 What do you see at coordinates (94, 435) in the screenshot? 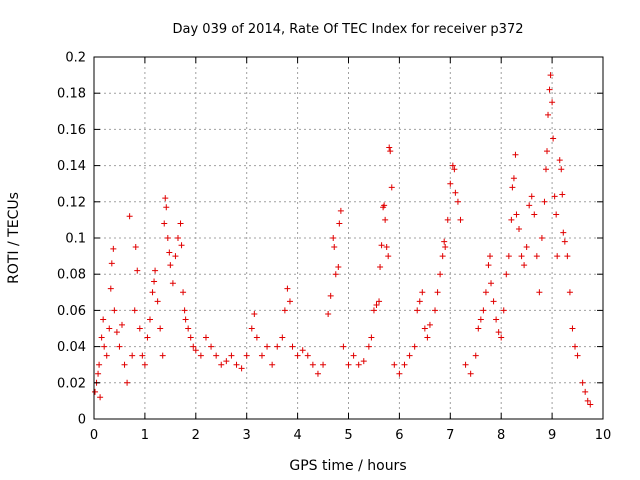
I see `x-tick-label: 0` at bounding box center [94, 435].